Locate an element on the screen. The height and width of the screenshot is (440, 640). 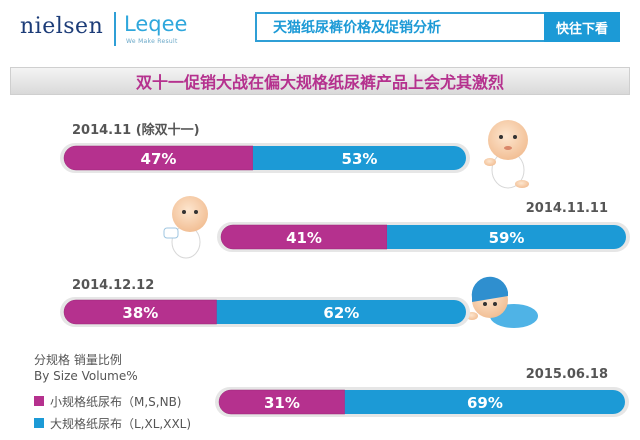
bar-label-small-2: 38% is located at coordinates (140, 313).